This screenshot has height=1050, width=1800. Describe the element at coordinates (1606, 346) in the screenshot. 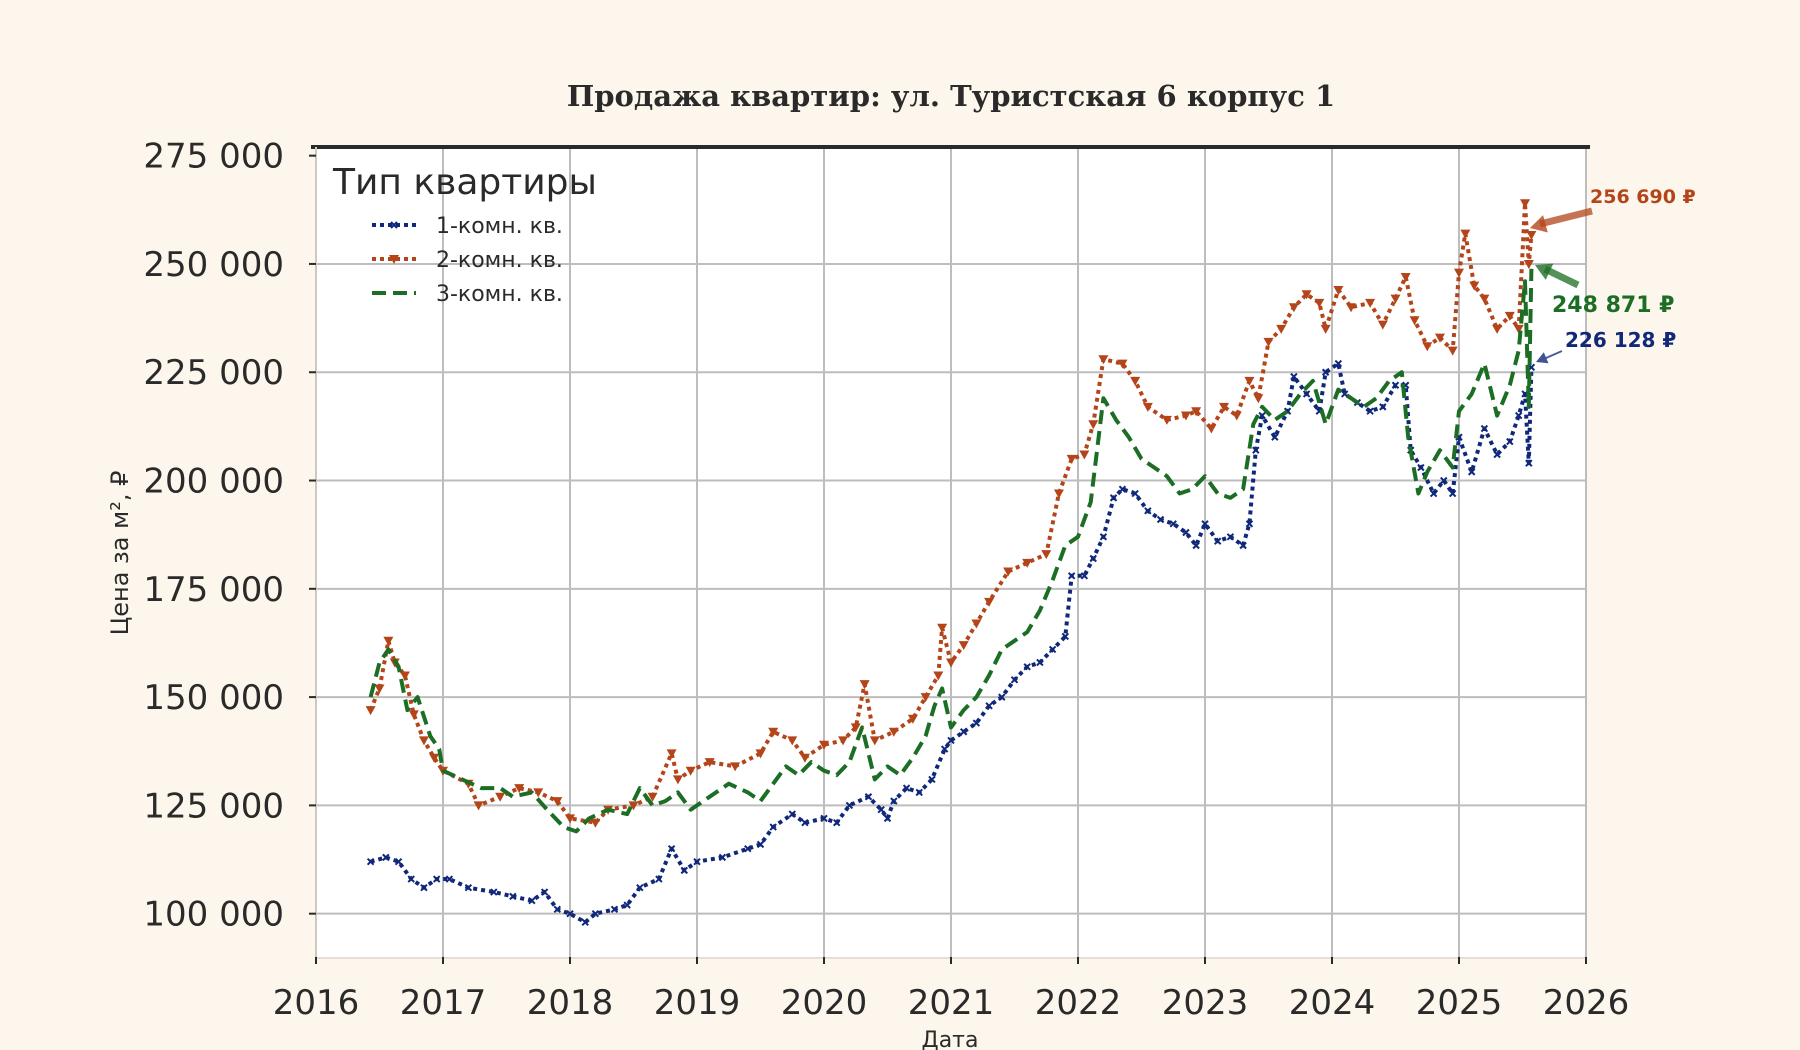

I see `annotation-3: 226 128 ₽` at that location.